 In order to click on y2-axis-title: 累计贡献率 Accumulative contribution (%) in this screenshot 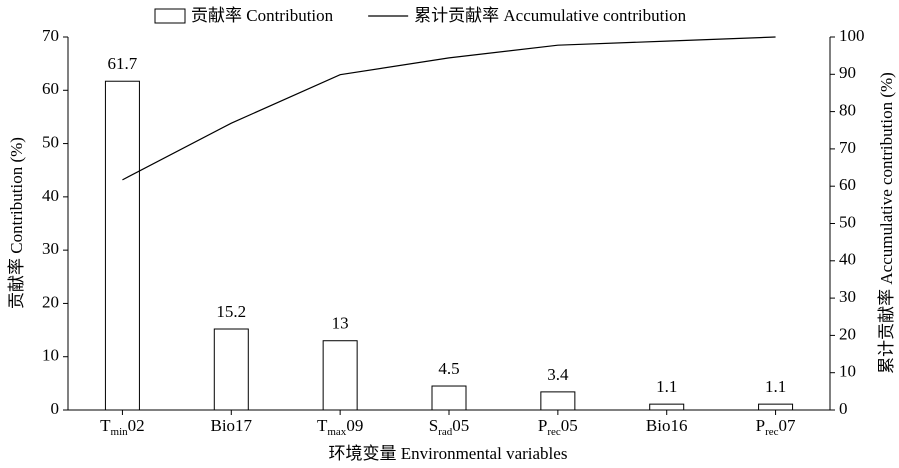, I will do `click(886, 223)`.